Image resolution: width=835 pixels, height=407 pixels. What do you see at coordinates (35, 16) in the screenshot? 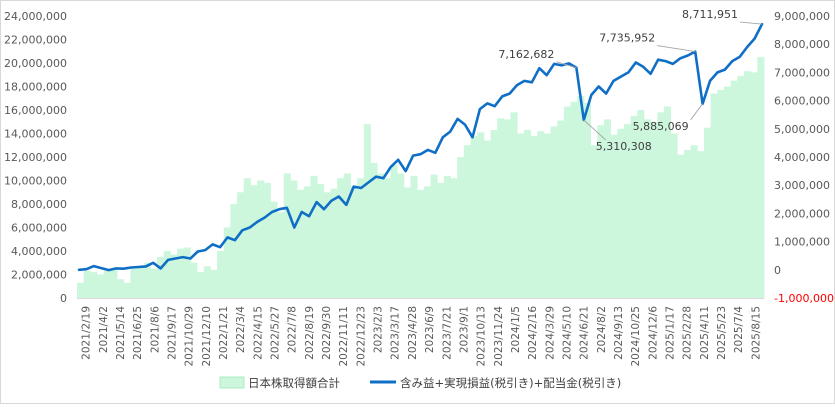
I see `y-left-tick-label: 24,000,000` at bounding box center [35, 16].